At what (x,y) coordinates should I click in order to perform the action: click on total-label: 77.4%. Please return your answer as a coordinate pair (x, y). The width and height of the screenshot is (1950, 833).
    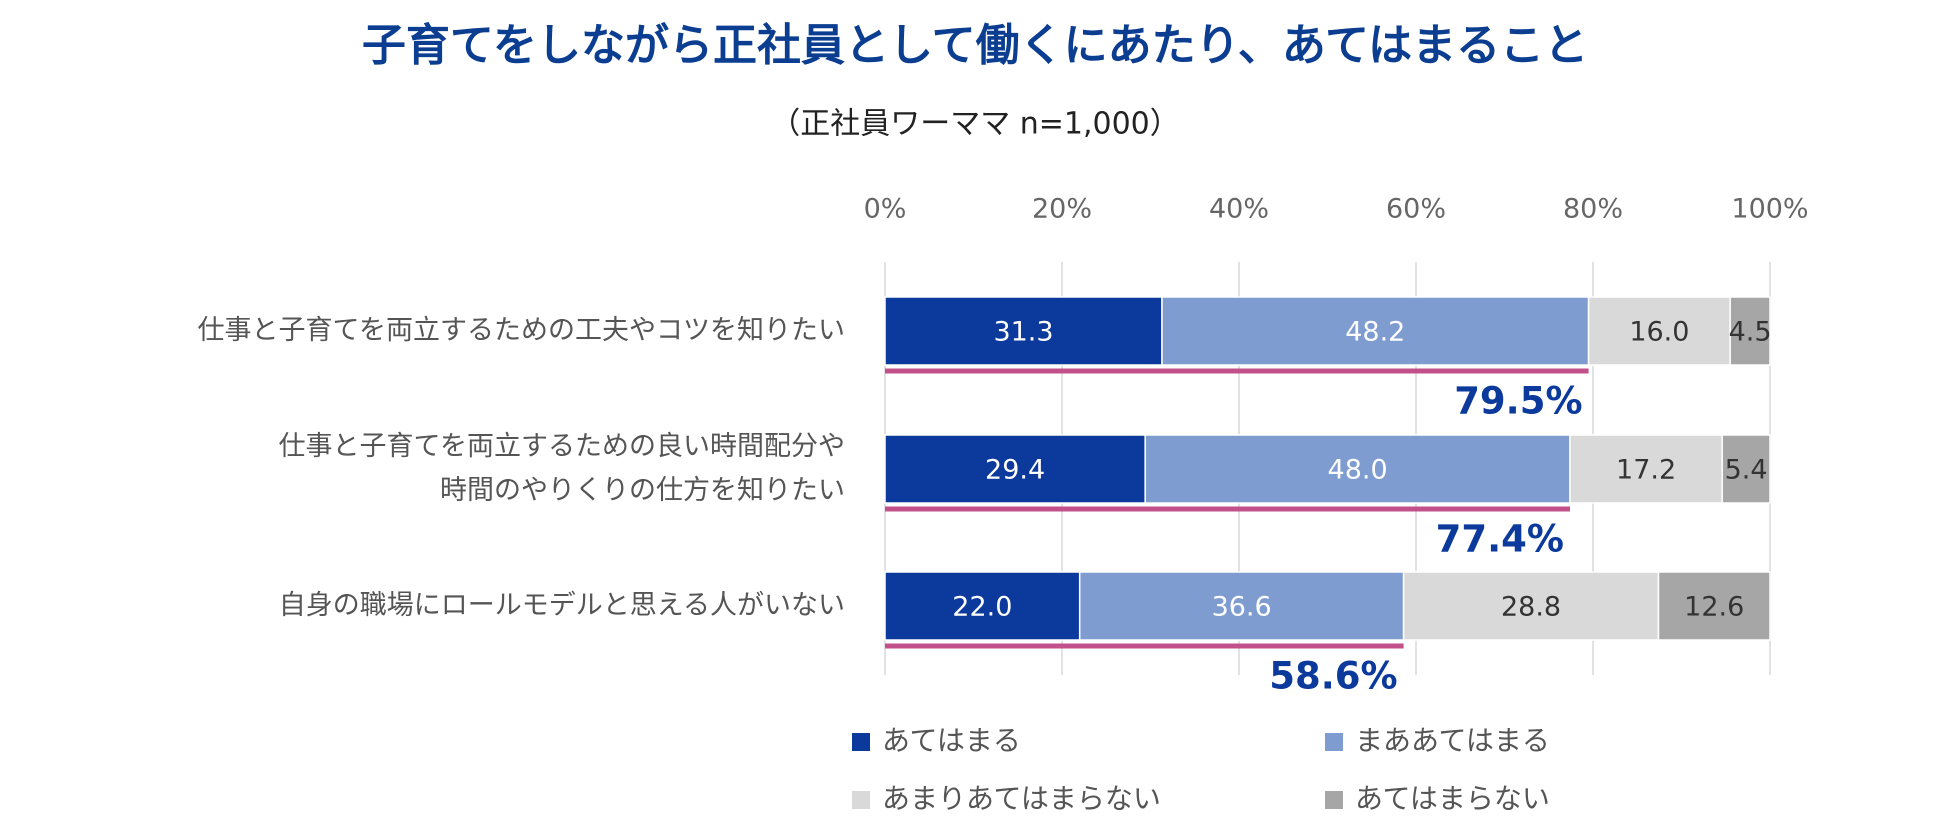
    Looking at the image, I should click on (1500, 539).